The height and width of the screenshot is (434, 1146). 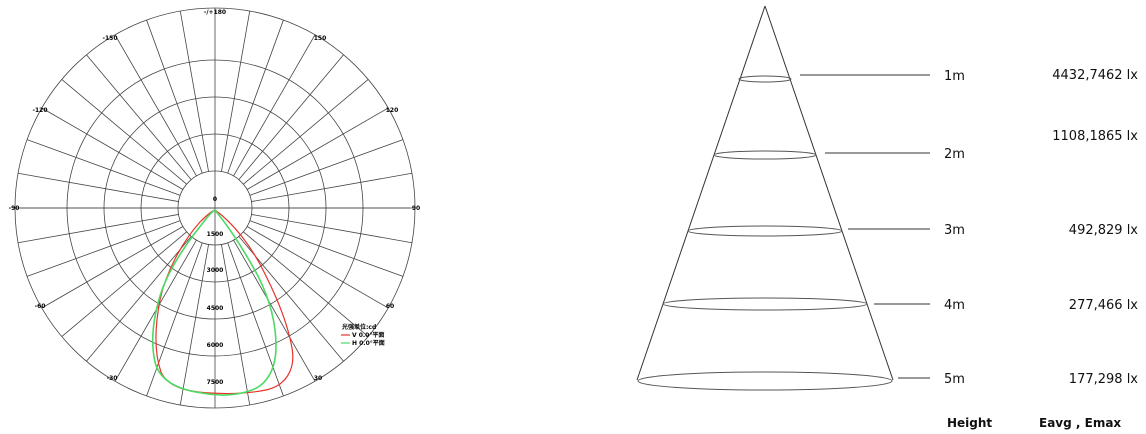 I want to click on curve-v-plane, so click(x=224, y=302).